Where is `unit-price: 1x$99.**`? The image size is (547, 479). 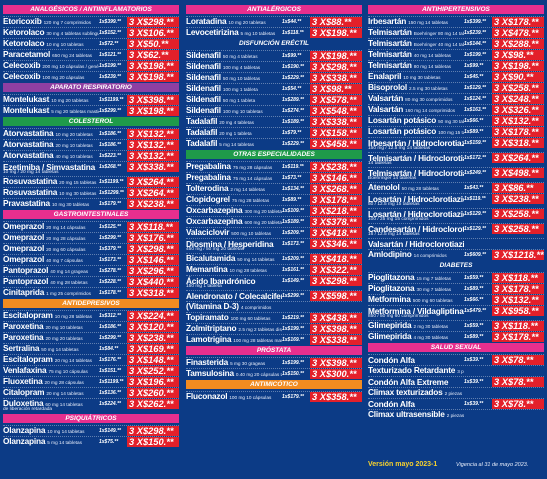
unit-price: 1x$99.** is located at coordinates (474, 66).